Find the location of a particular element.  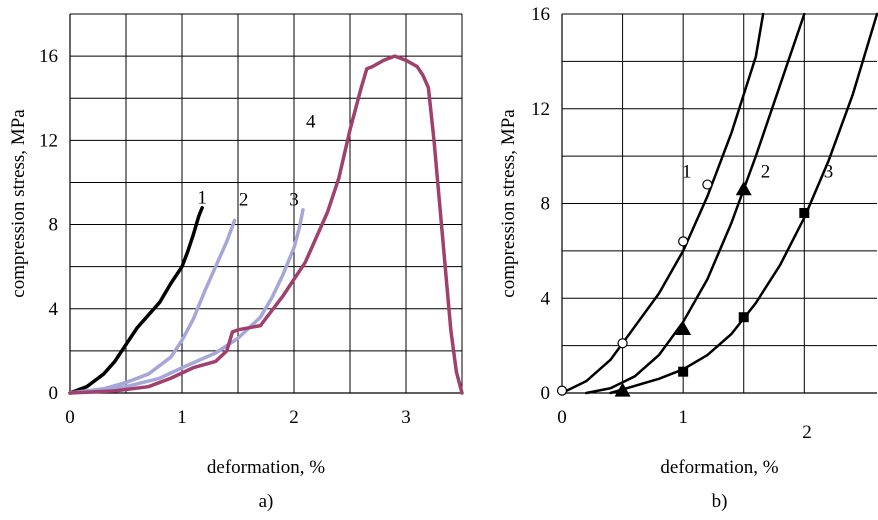

panel-label: a) is located at coordinates (266, 501).